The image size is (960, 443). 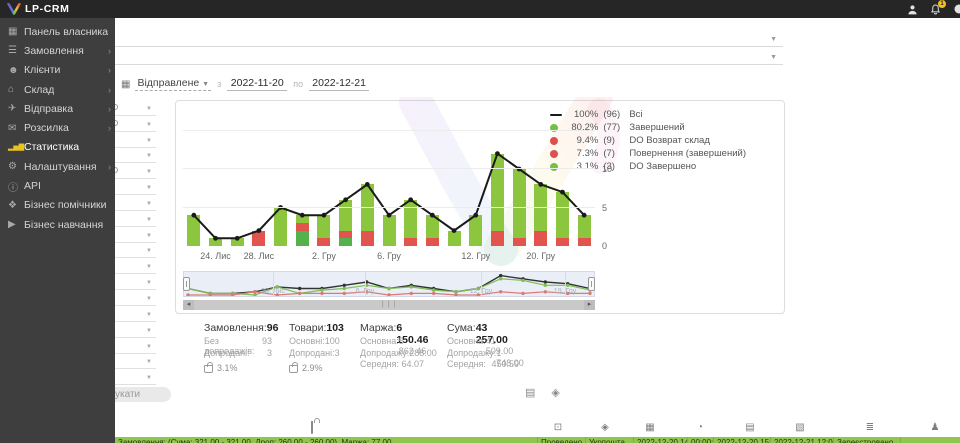 I want to click on sidebar-item-label: Відправка, so click(x=49, y=108).